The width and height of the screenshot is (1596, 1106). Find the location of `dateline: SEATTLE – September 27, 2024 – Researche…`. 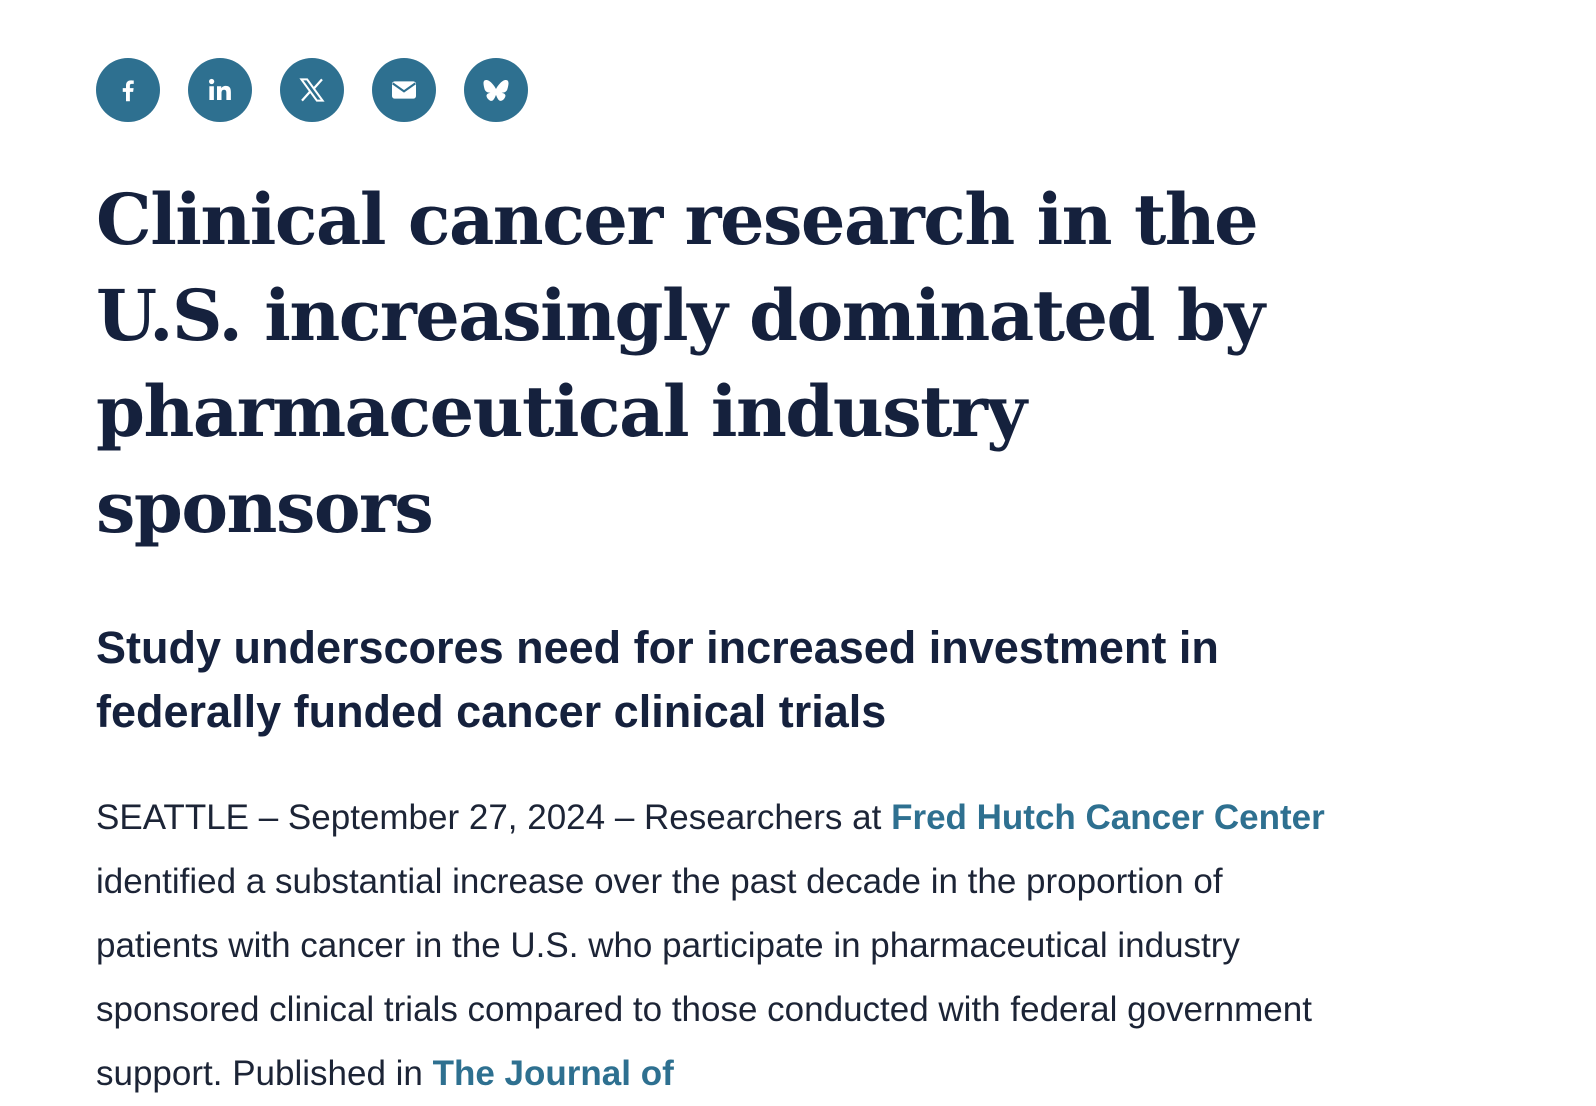

dateline: SEATTLE – September 27, 2024 – Researche… is located at coordinates (494, 817).